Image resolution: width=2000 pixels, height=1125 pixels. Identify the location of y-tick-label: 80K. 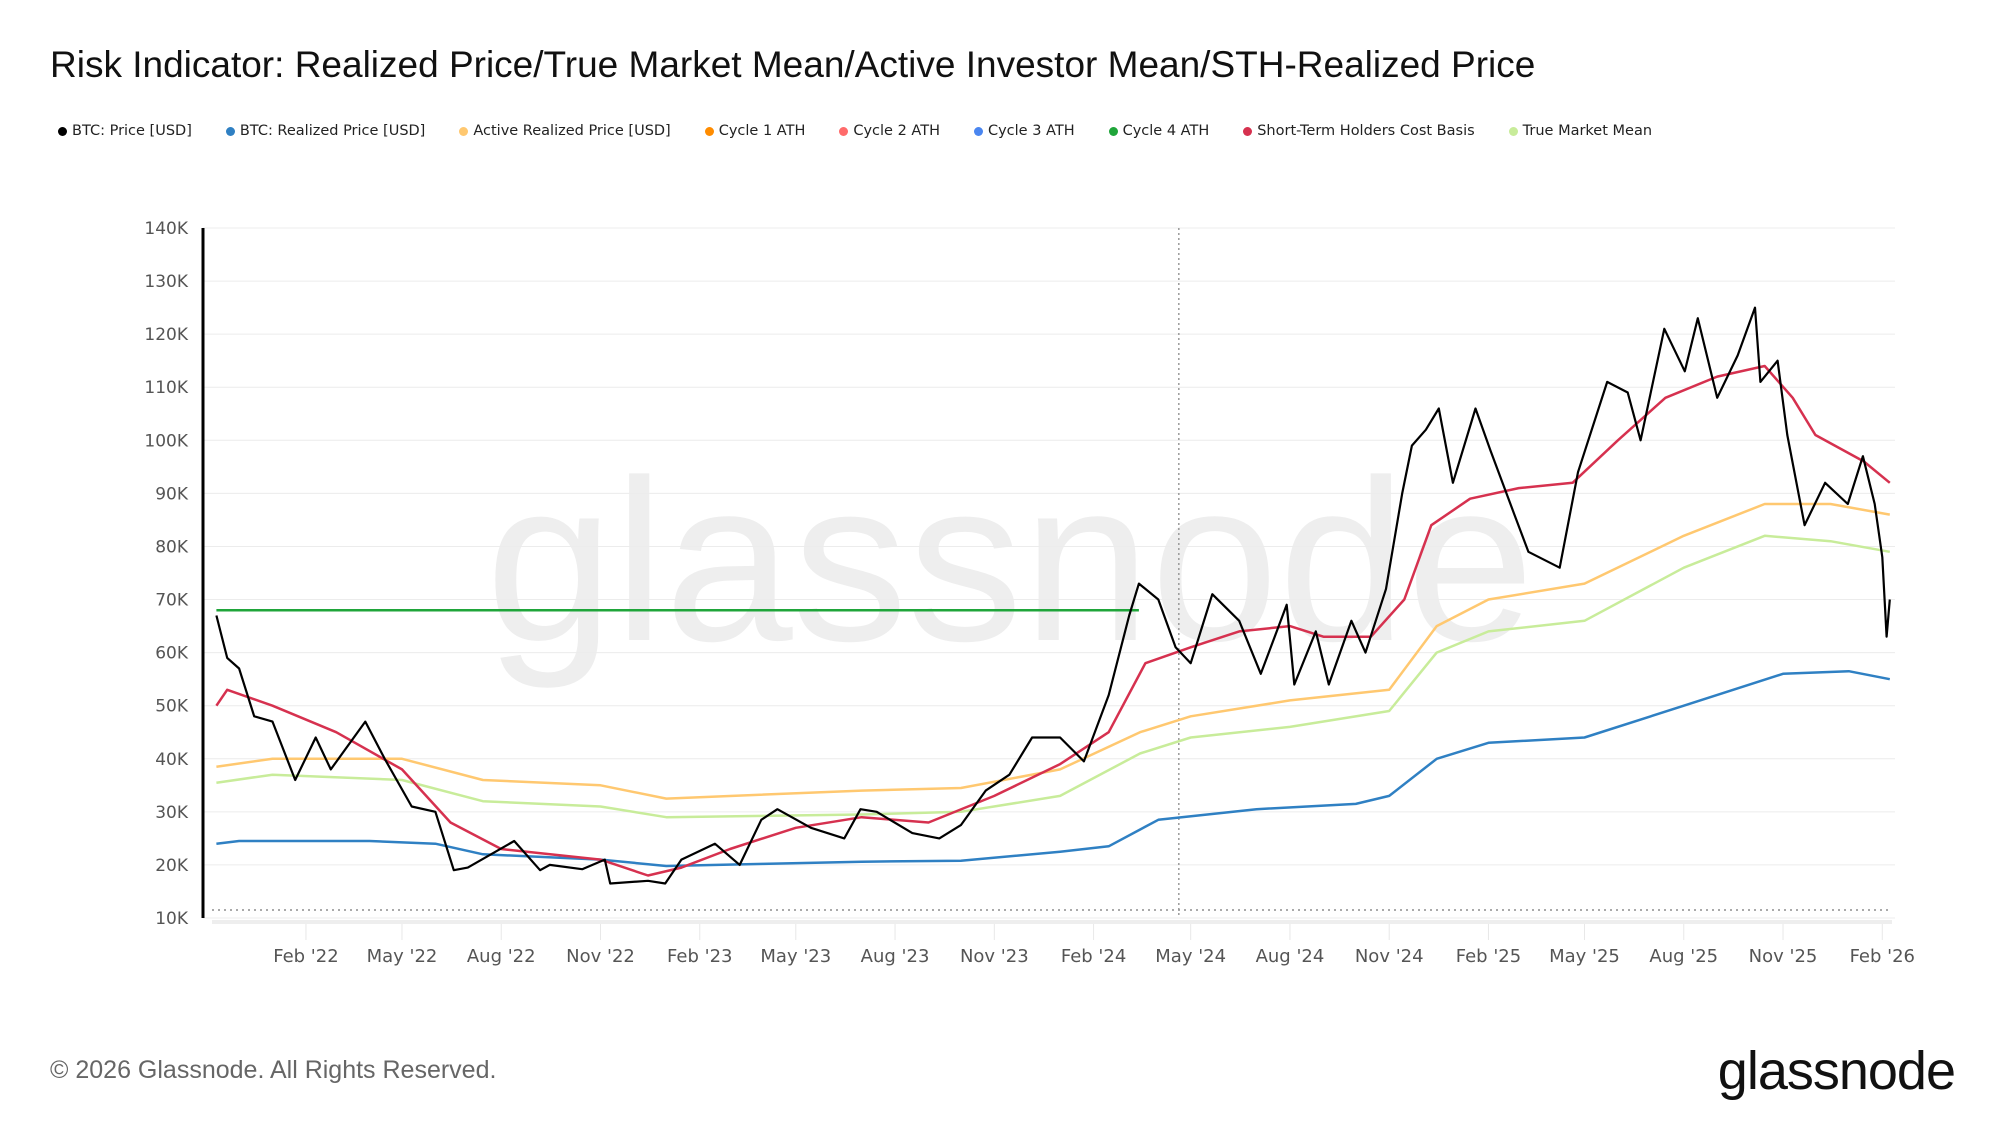
(172, 547).